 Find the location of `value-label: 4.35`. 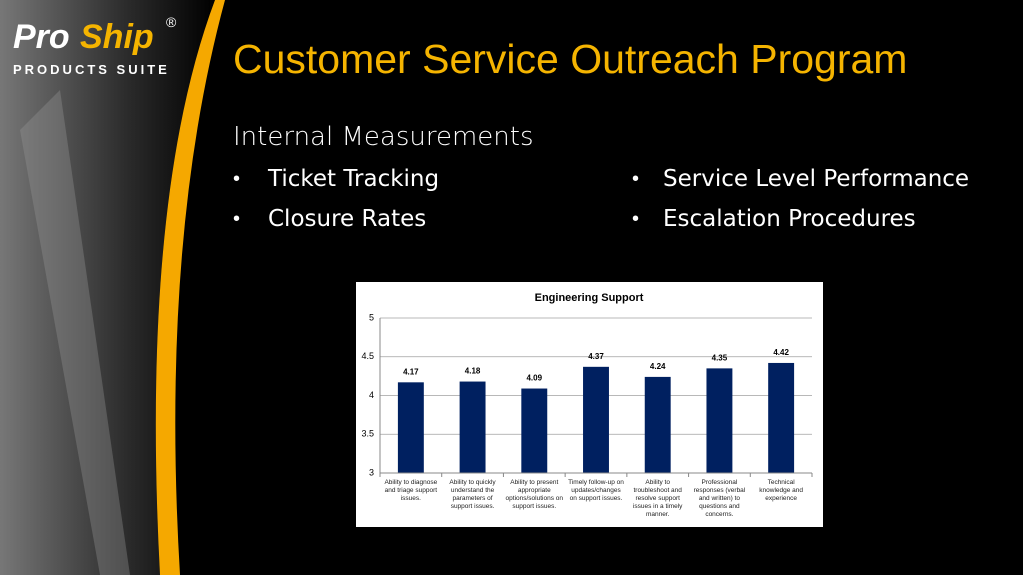

value-label: 4.35 is located at coordinates (720, 357).